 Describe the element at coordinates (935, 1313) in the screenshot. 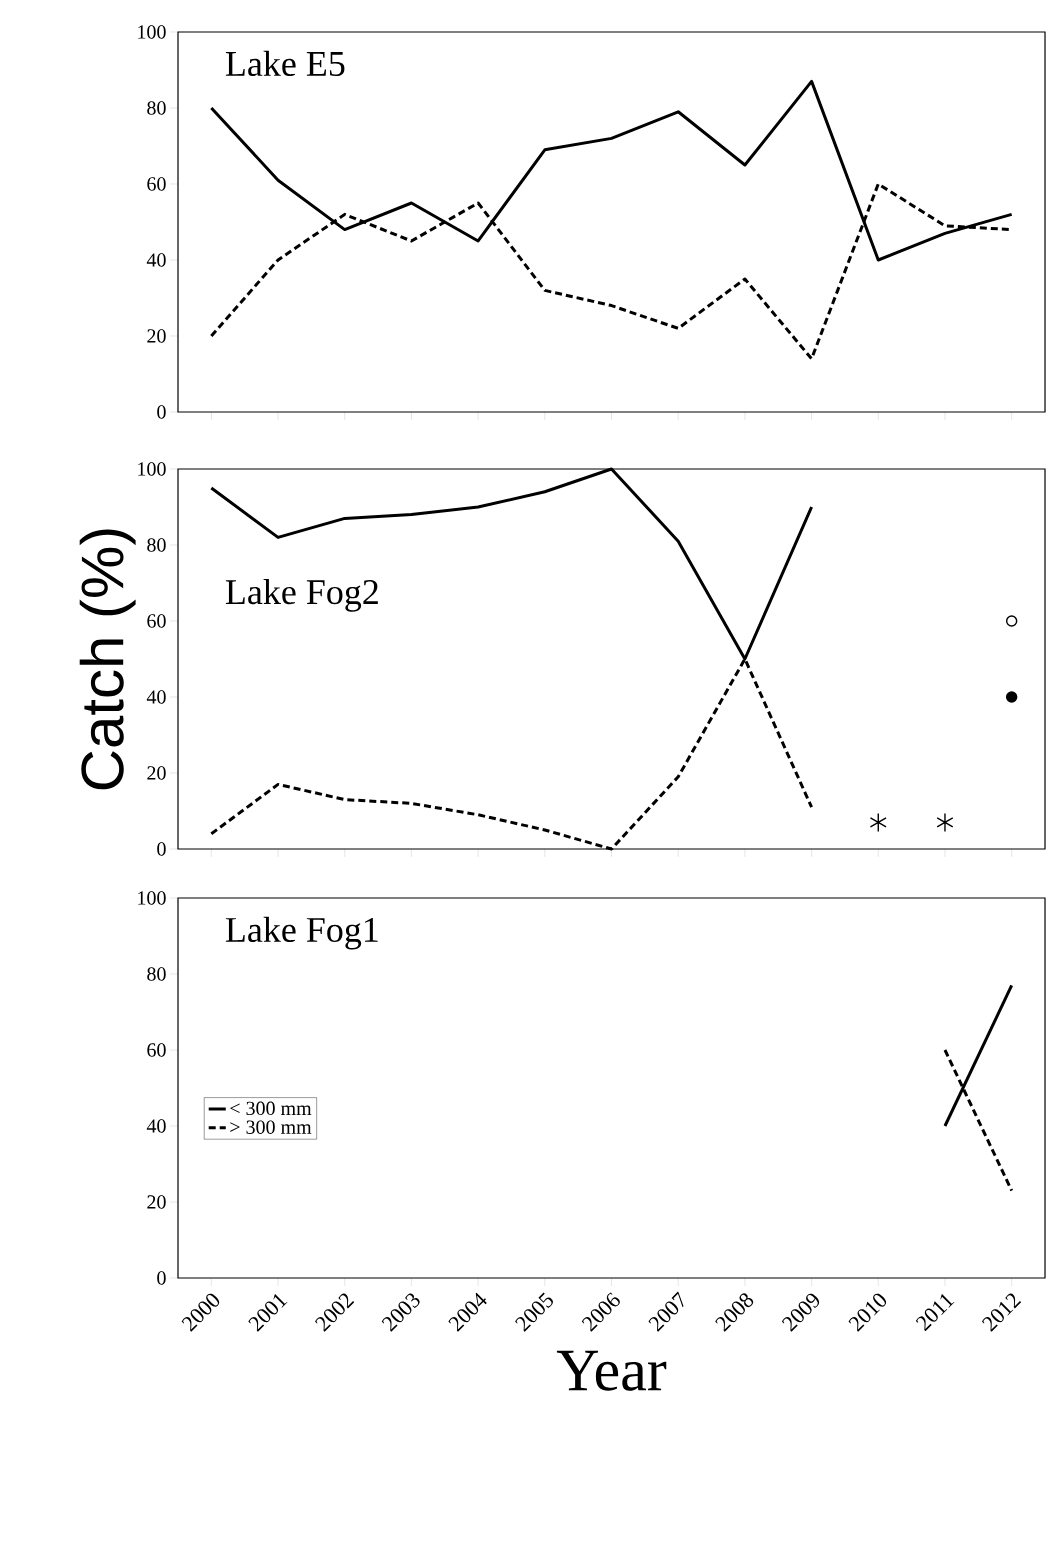

I see `x-tick-label: 2011` at that location.